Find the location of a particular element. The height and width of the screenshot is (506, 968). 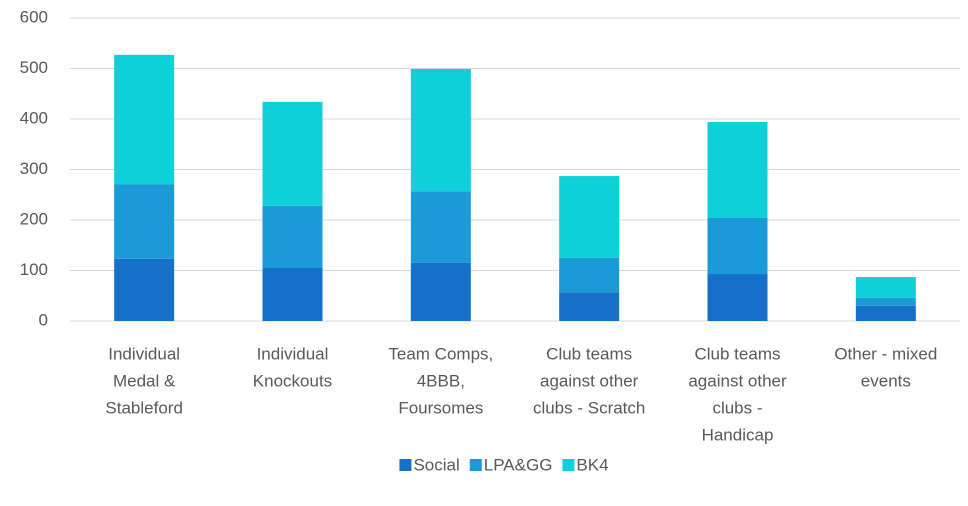

legend-label: Social is located at coordinates (436, 464).